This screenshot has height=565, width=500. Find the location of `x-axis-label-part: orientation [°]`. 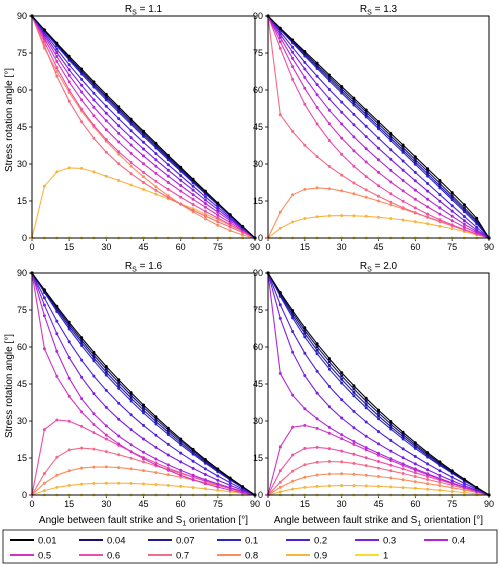

x-axis-label-part: orientation [°] is located at coordinates (452, 520).